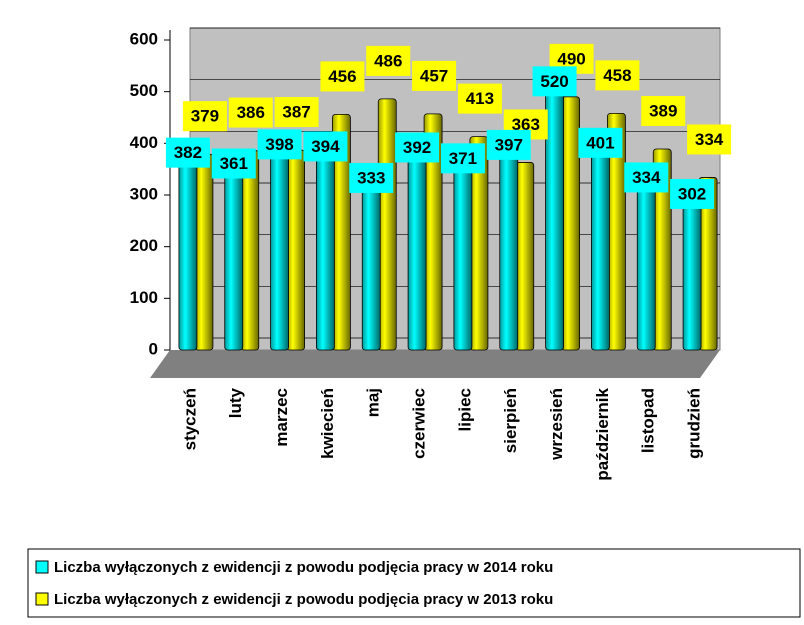  I want to click on y-tick-label: 300, so click(144, 193).